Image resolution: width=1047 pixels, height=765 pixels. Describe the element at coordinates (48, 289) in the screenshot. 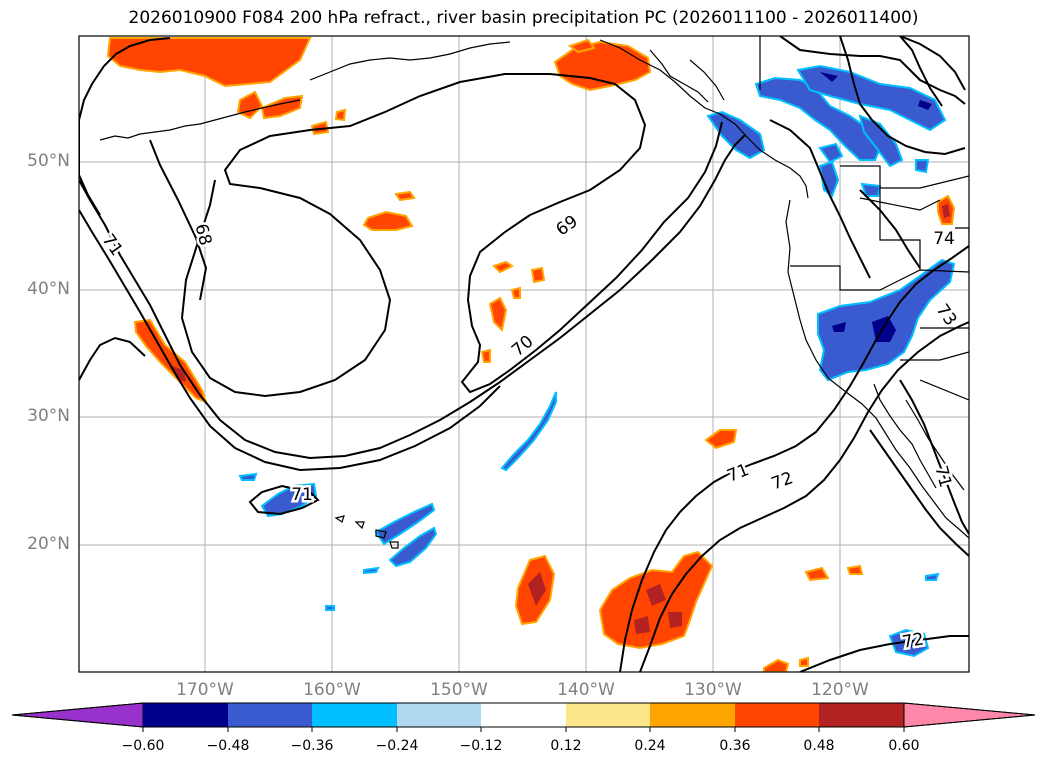

I see `lat-label-40n: 40°N` at that location.